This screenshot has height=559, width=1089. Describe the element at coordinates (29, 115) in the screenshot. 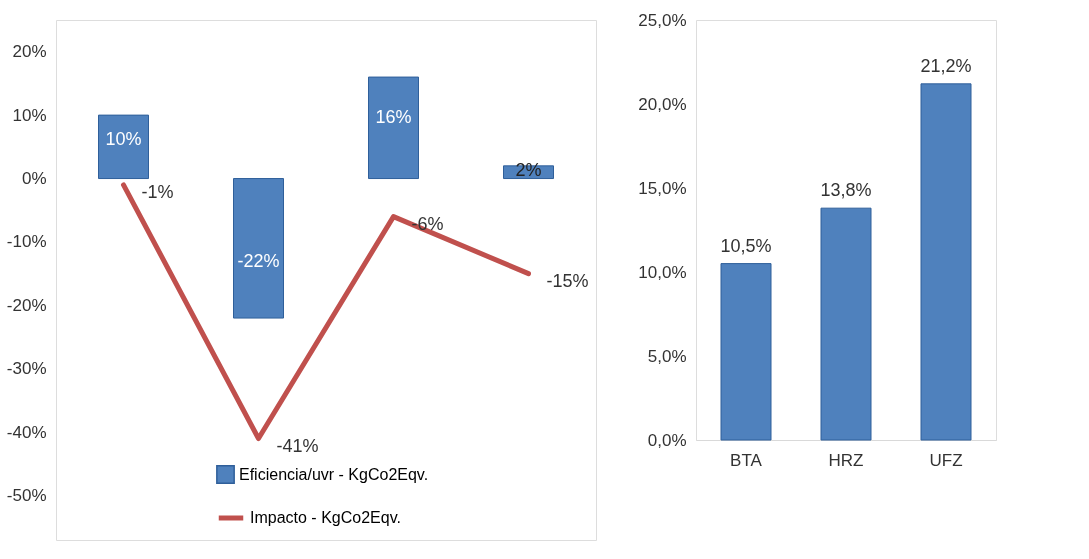

I see `y-tick-label: 10%` at that location.